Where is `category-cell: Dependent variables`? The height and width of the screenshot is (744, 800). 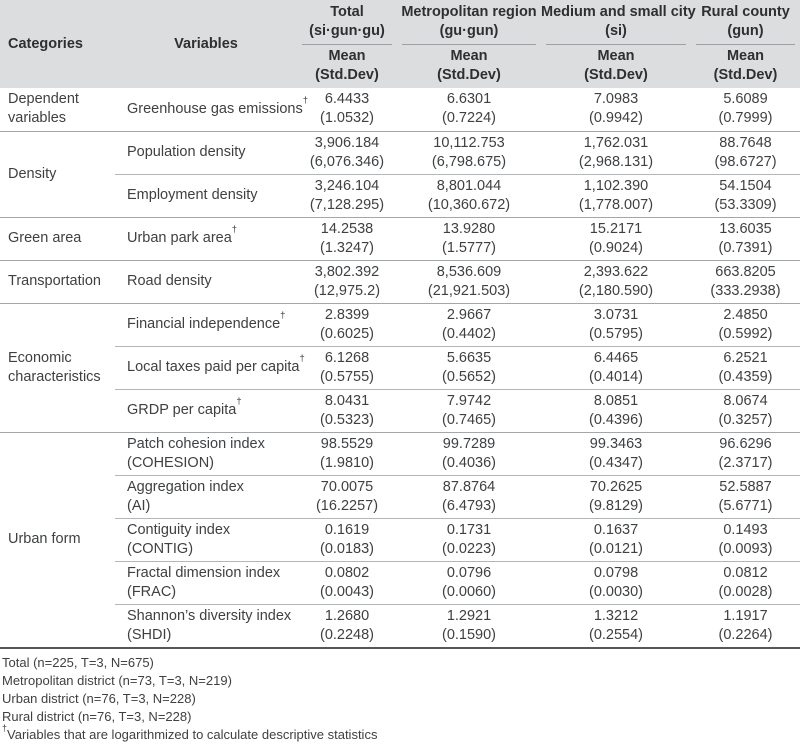 category-cell: Dependent variables is located at coordinates (57, 109).